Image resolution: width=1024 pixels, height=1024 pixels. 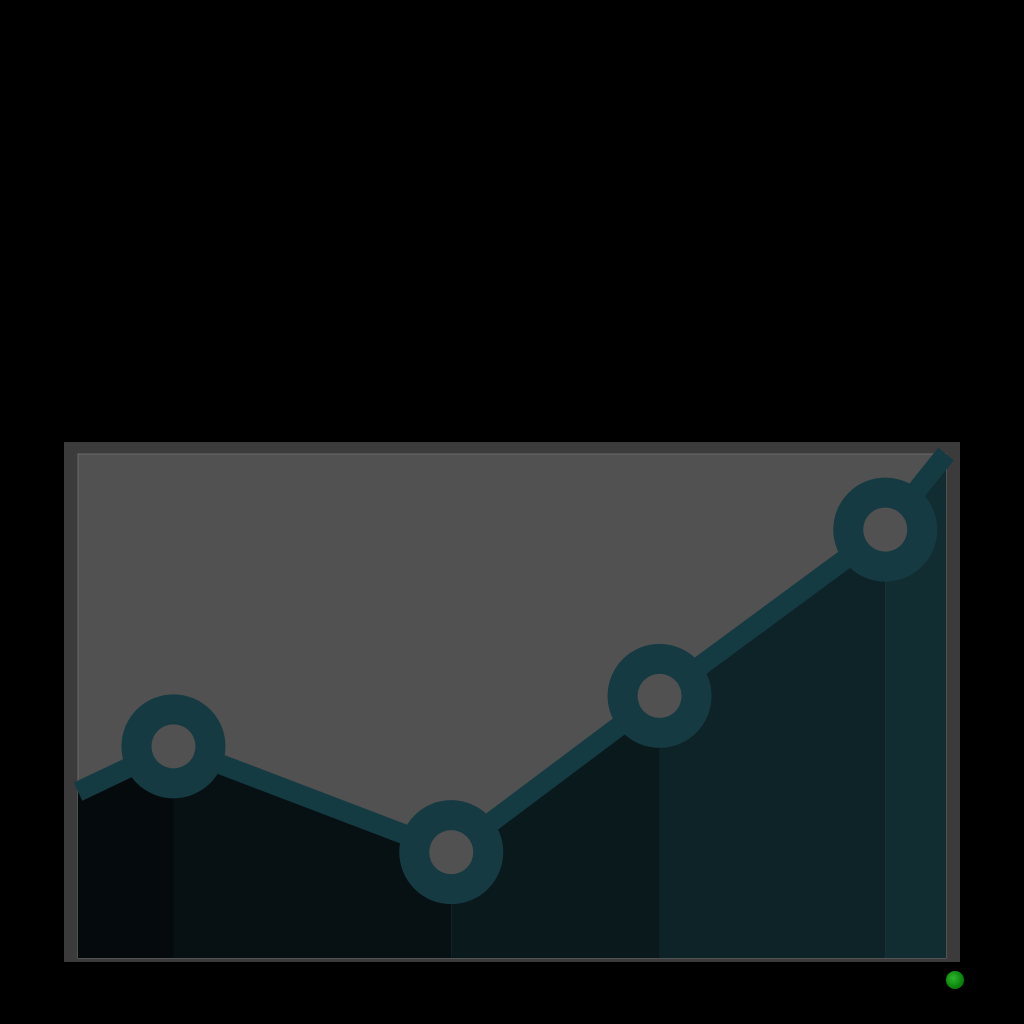 I want to click on green-dot-icon, so click(x=955, y=980).